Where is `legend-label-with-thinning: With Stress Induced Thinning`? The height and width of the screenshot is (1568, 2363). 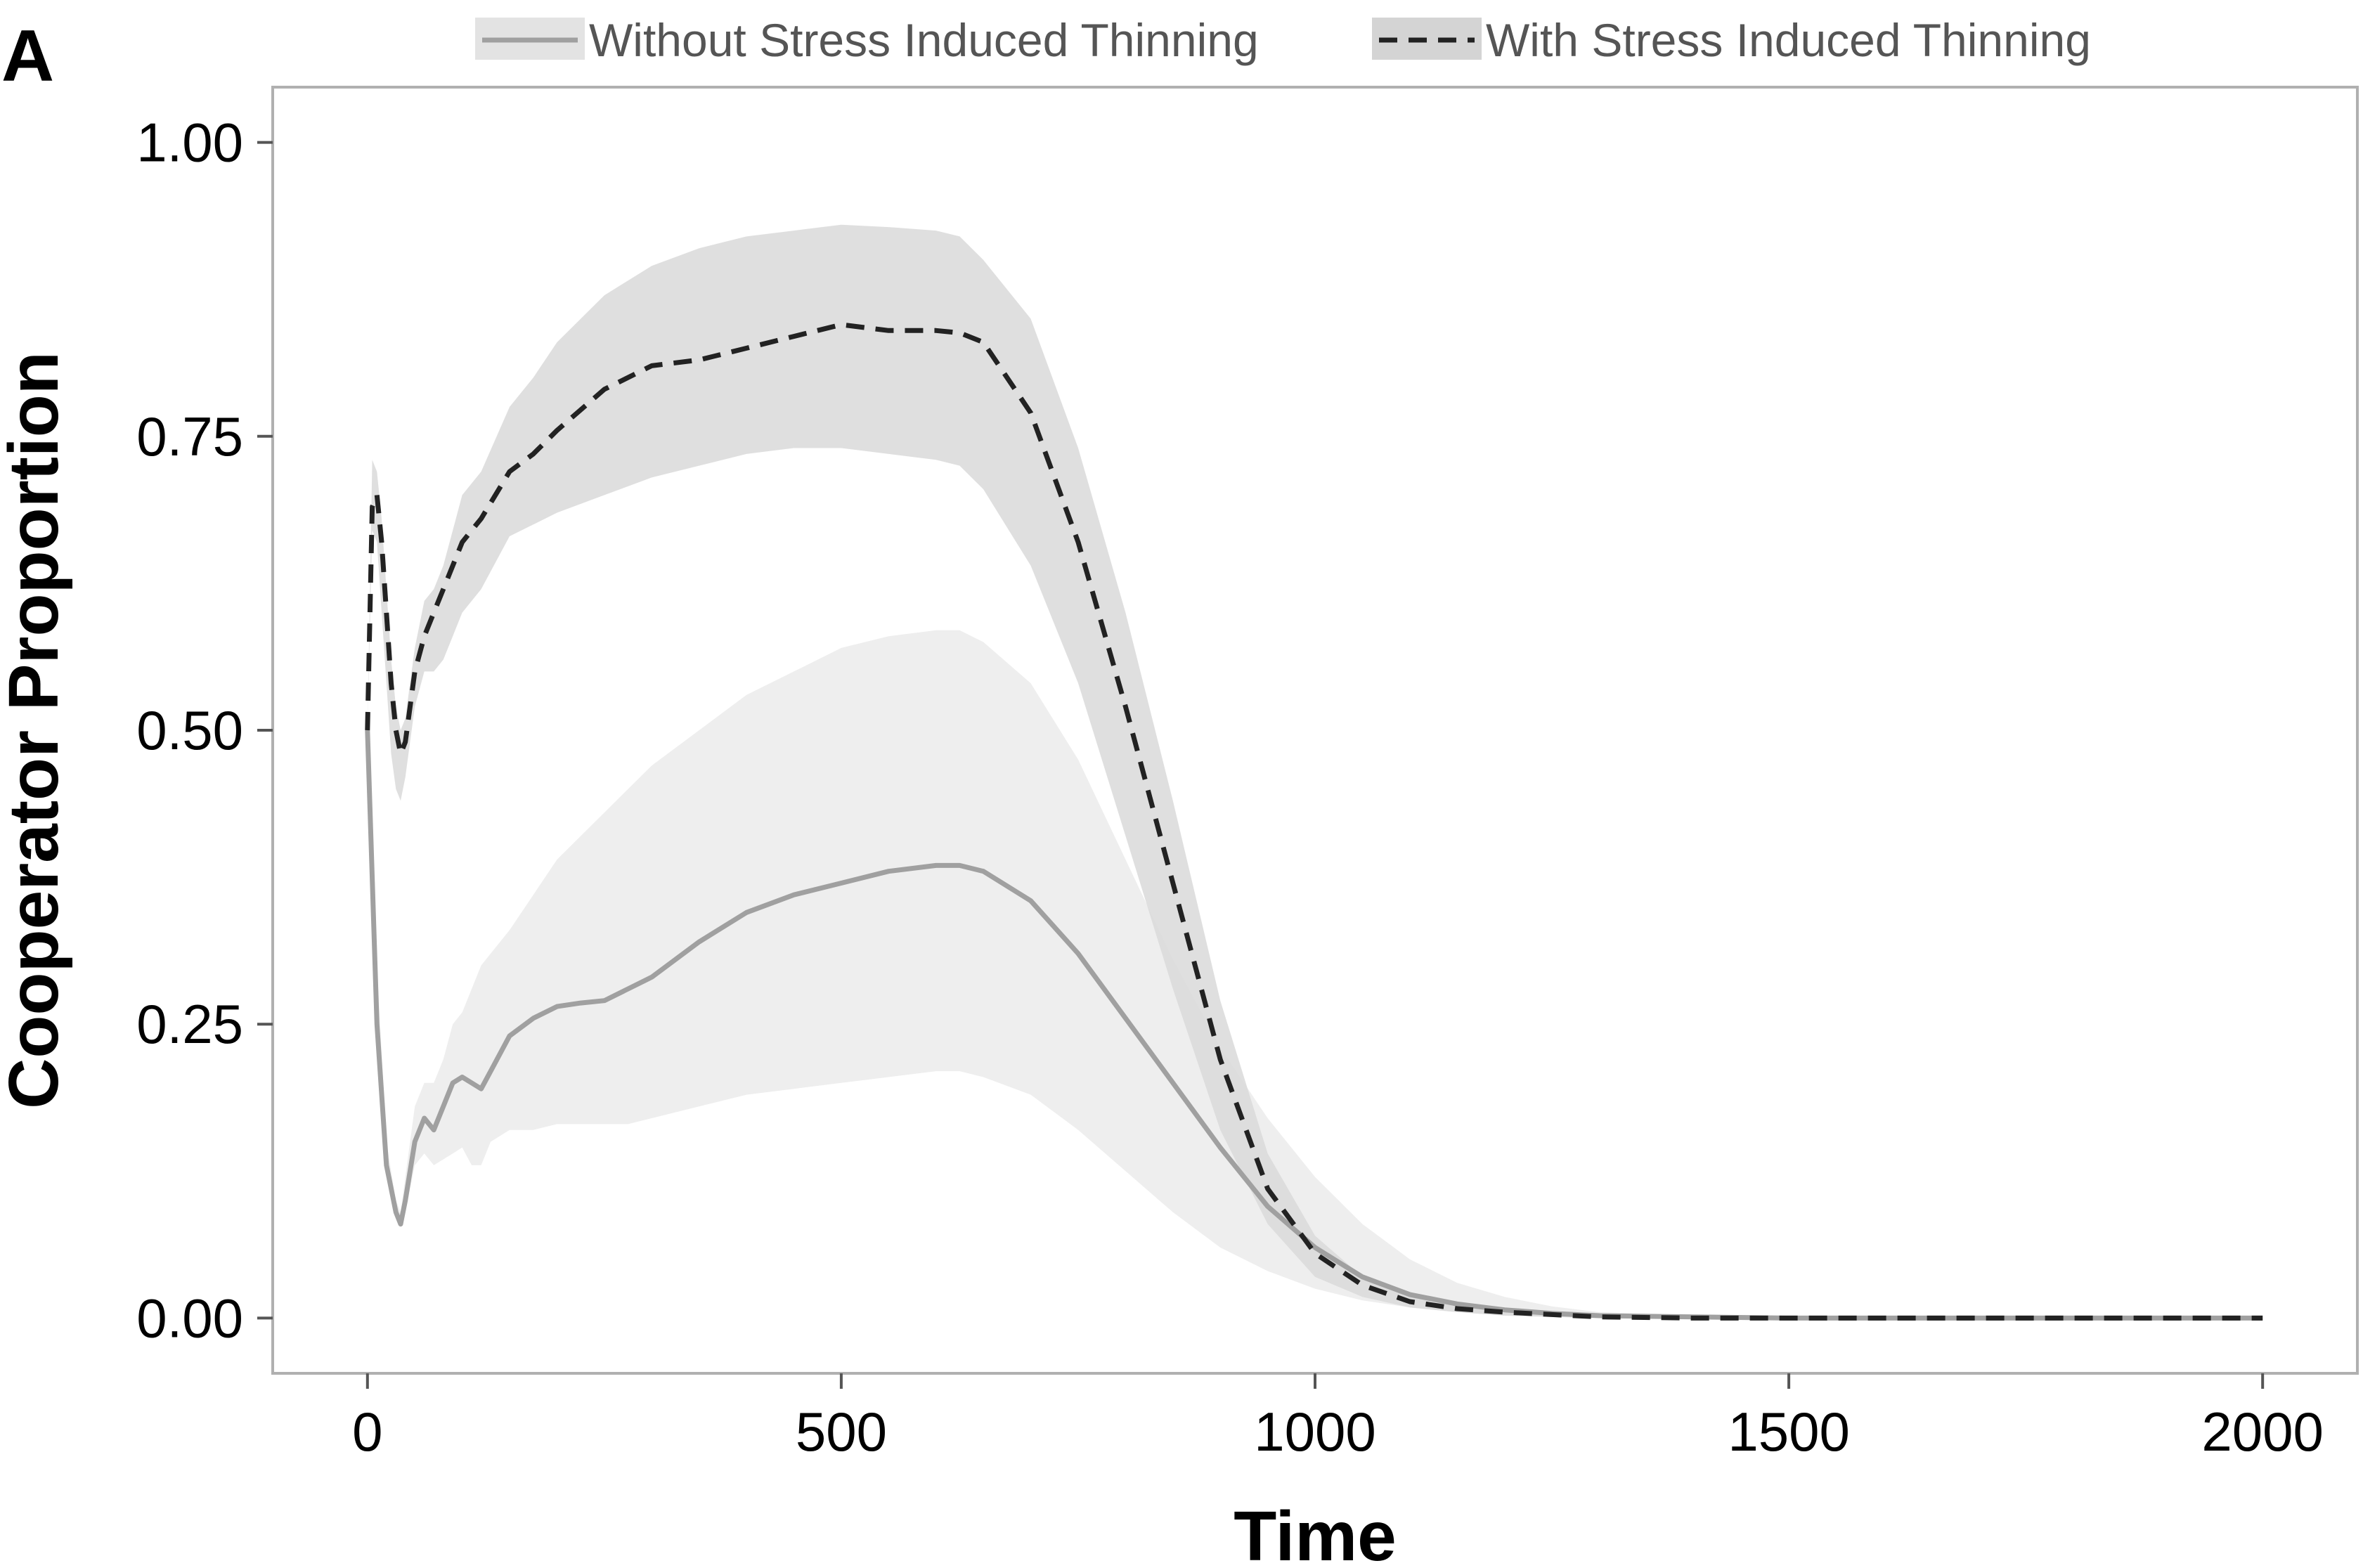
legend-label-with-thinning: With Stress Induced Thinning is located at coordinates (1788, 40).